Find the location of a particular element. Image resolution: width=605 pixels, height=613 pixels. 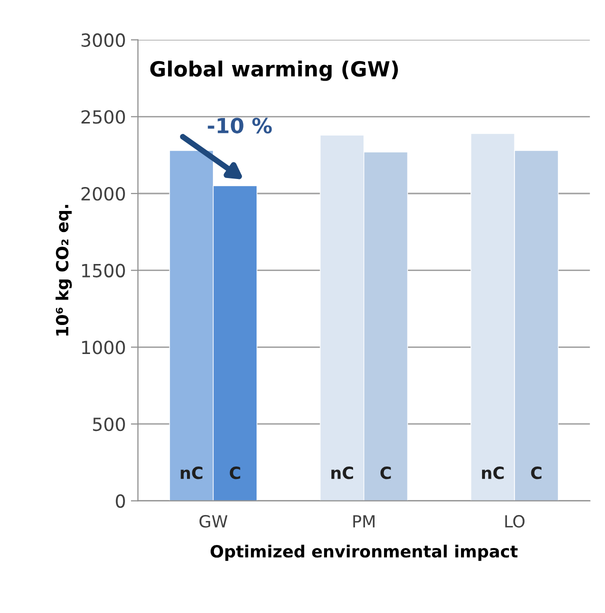

y-tick-label: 1000 is located at coordinates (103, 347).